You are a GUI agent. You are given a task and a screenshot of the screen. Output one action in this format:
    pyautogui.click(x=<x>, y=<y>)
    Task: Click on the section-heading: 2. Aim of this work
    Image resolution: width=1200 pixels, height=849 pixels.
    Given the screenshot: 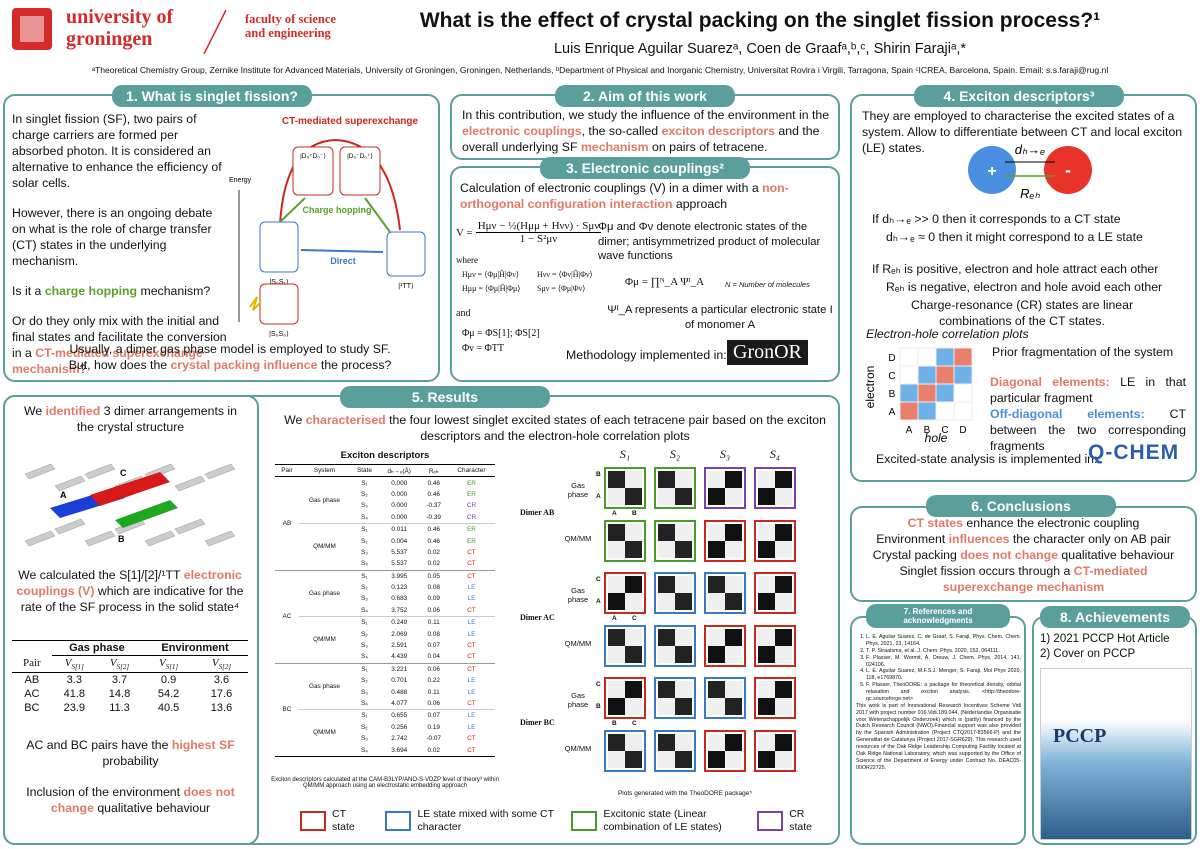 What is the action you would take?
    pyautogui.click(x=645, y=96)
    